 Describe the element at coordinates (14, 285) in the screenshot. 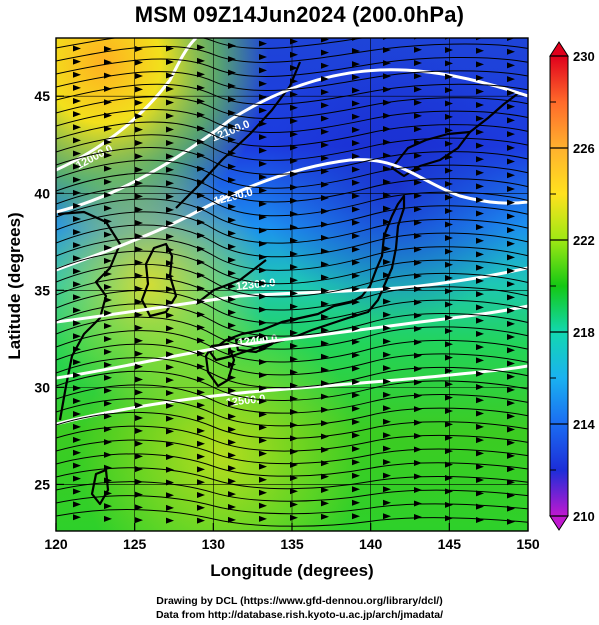

I see `y-axis-label: Latitude (degrees)` at that location.